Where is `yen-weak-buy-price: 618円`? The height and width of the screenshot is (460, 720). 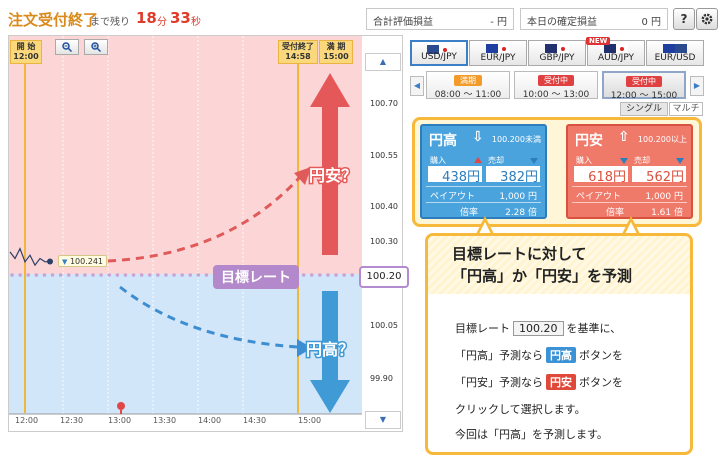 yen-weak-buy-price: 618円 is located at coordinates (601, 175).